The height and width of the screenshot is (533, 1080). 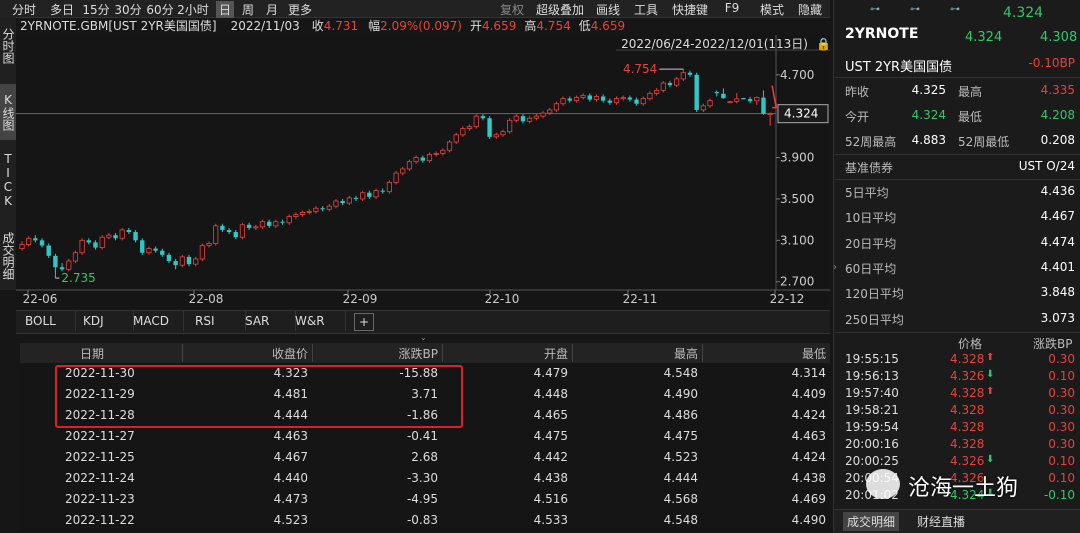 I want to click on table-cell: 2.68, so click(x=424, y=457).